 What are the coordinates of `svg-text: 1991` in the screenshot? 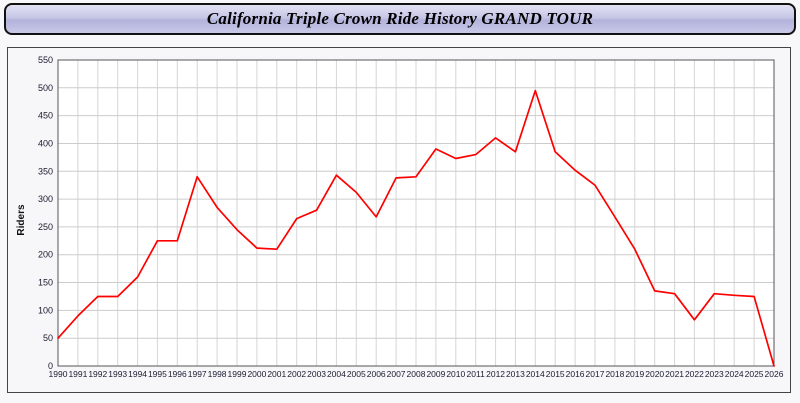 It's located at (77, 374).